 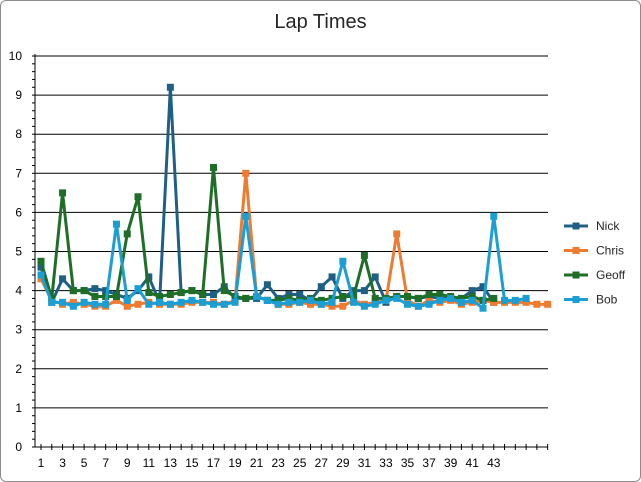 What do you see at coordinates (408, 463) in the screenshot?
I see `x-tick-label: 35` at bounding box center [408, 463].